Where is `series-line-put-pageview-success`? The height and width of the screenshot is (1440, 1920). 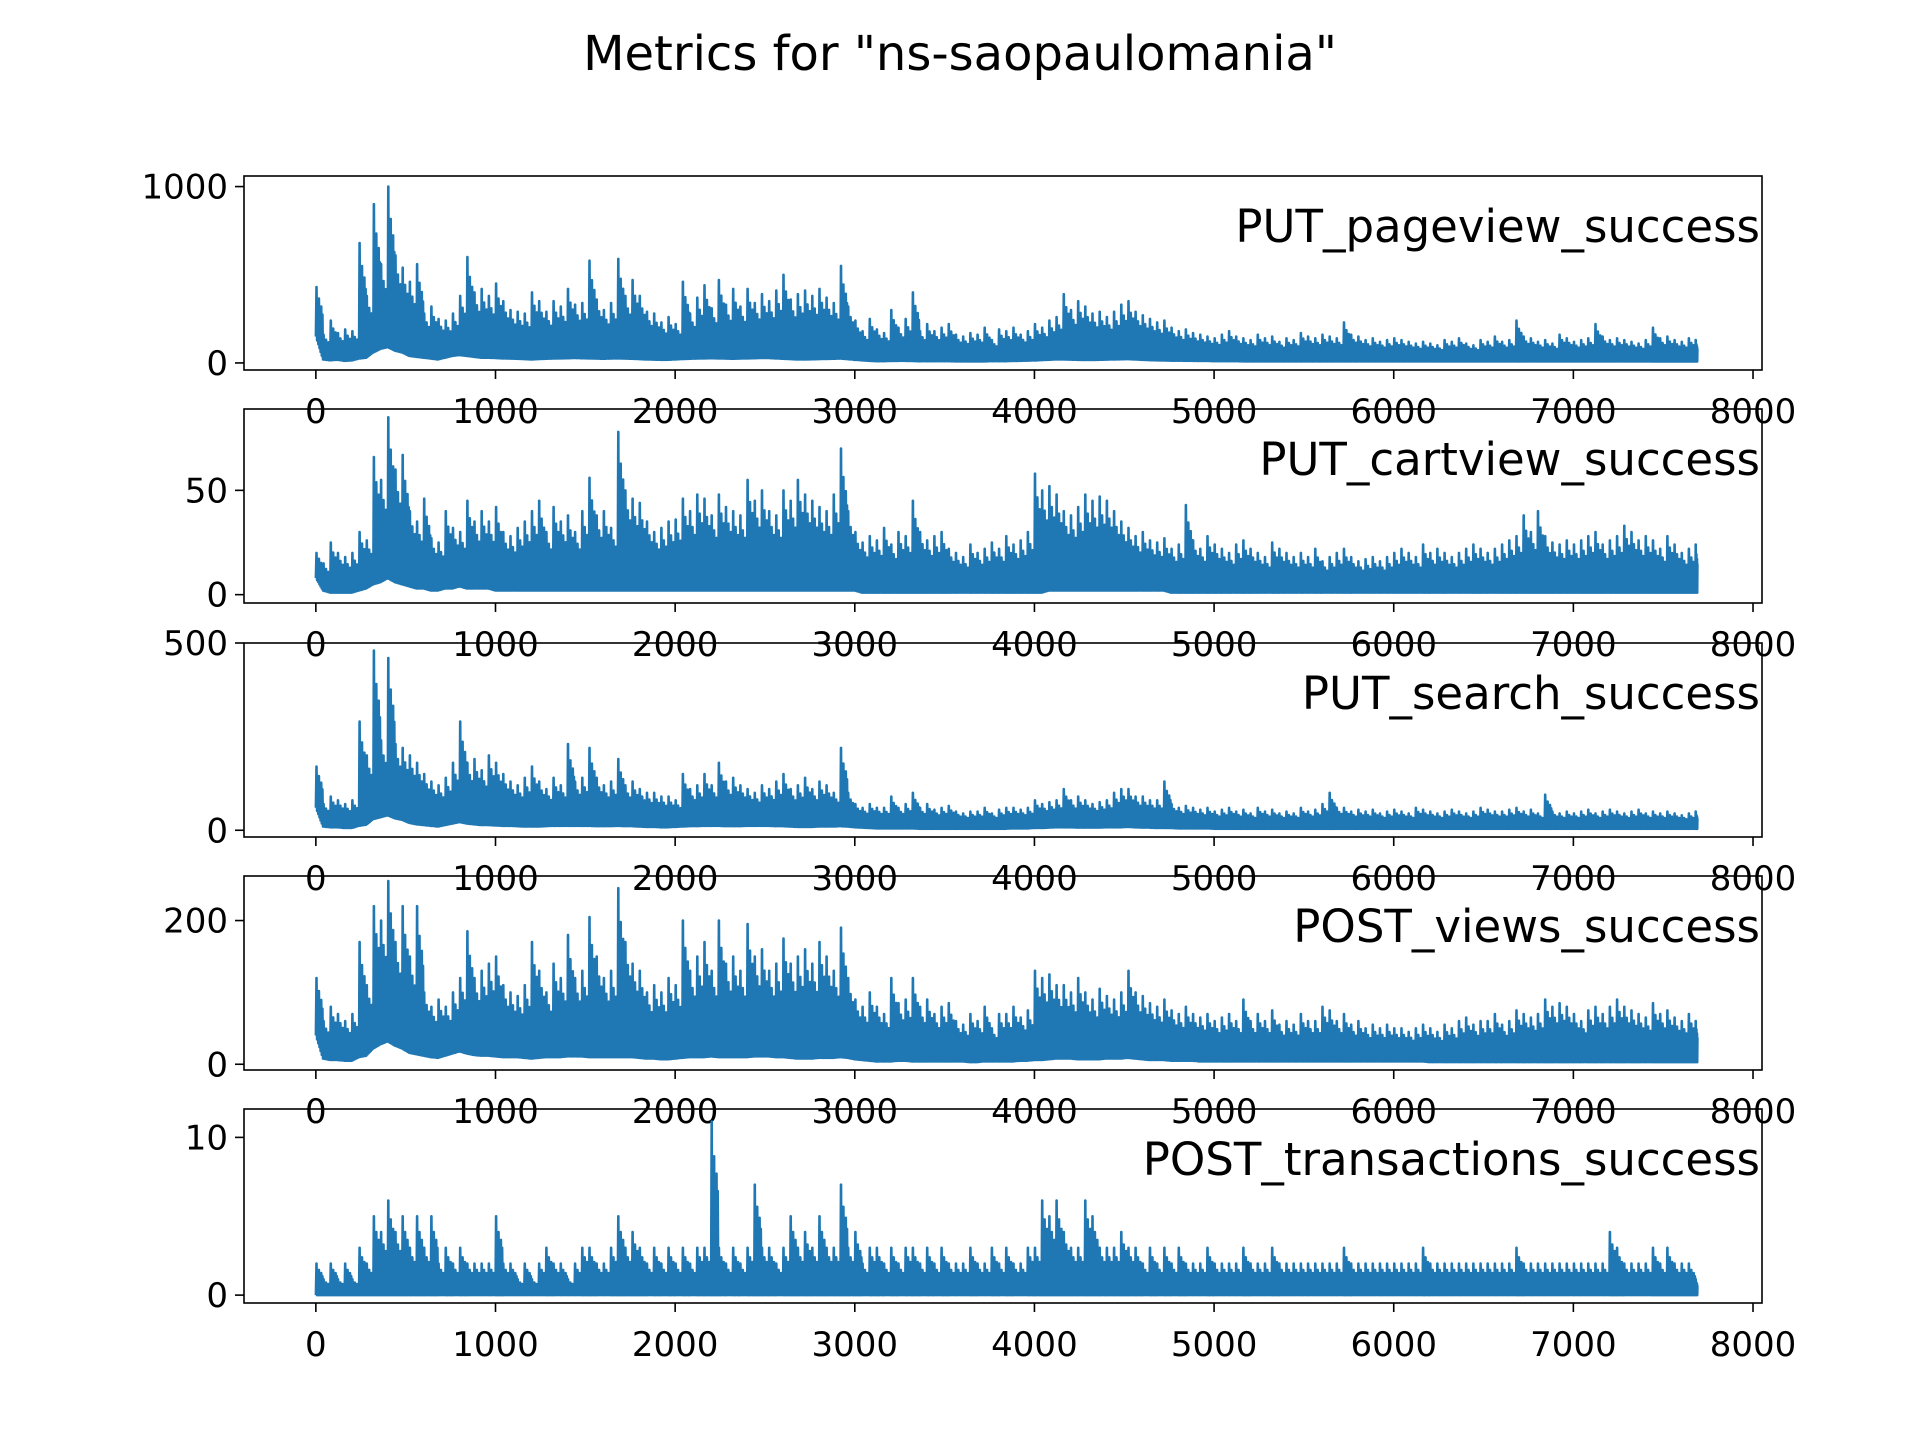 series-line-put-pageview-success is located at coordinates (1006, 274).